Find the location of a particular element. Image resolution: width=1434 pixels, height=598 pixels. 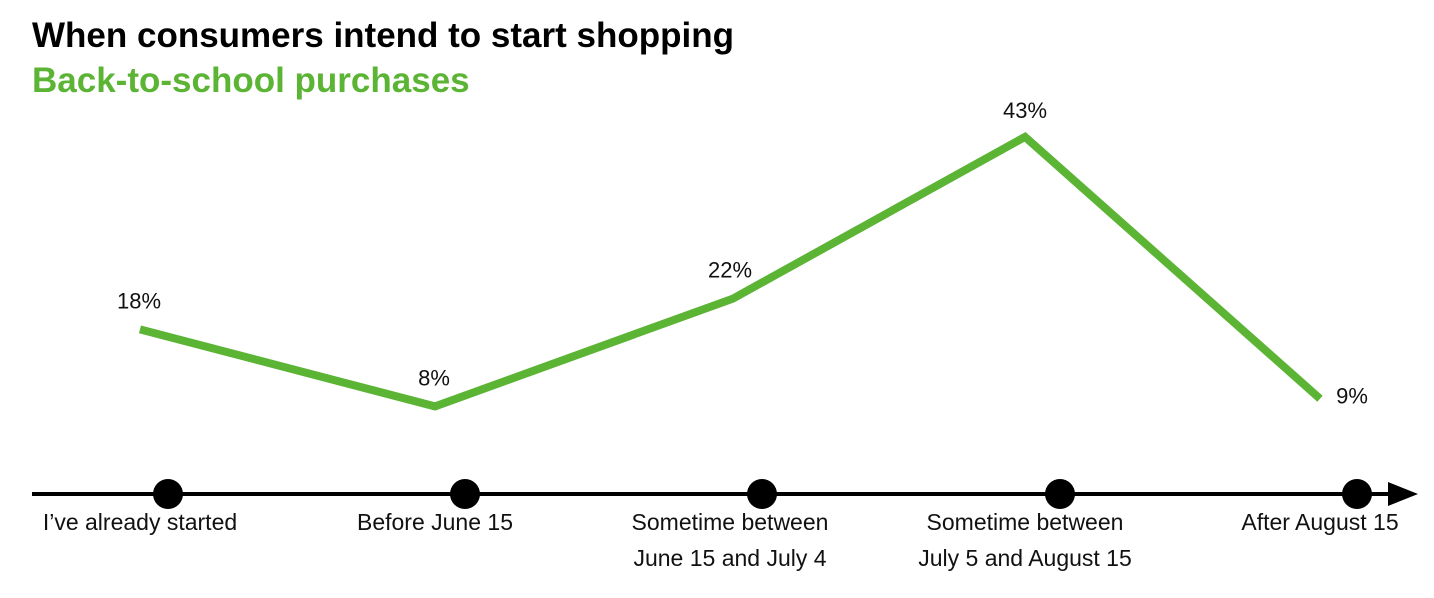

category-label: July 5 and August 15 is located at coordinates (1025, 558).